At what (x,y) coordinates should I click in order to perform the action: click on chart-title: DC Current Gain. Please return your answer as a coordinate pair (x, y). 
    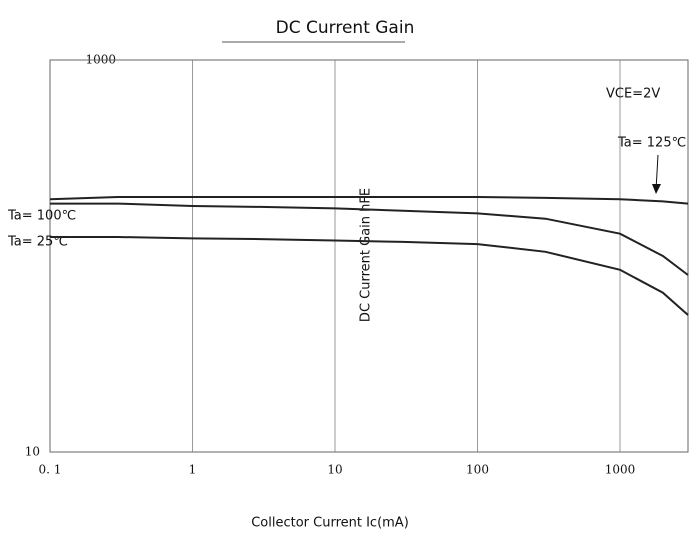
    Looking at the image, I should click on (345, 28).